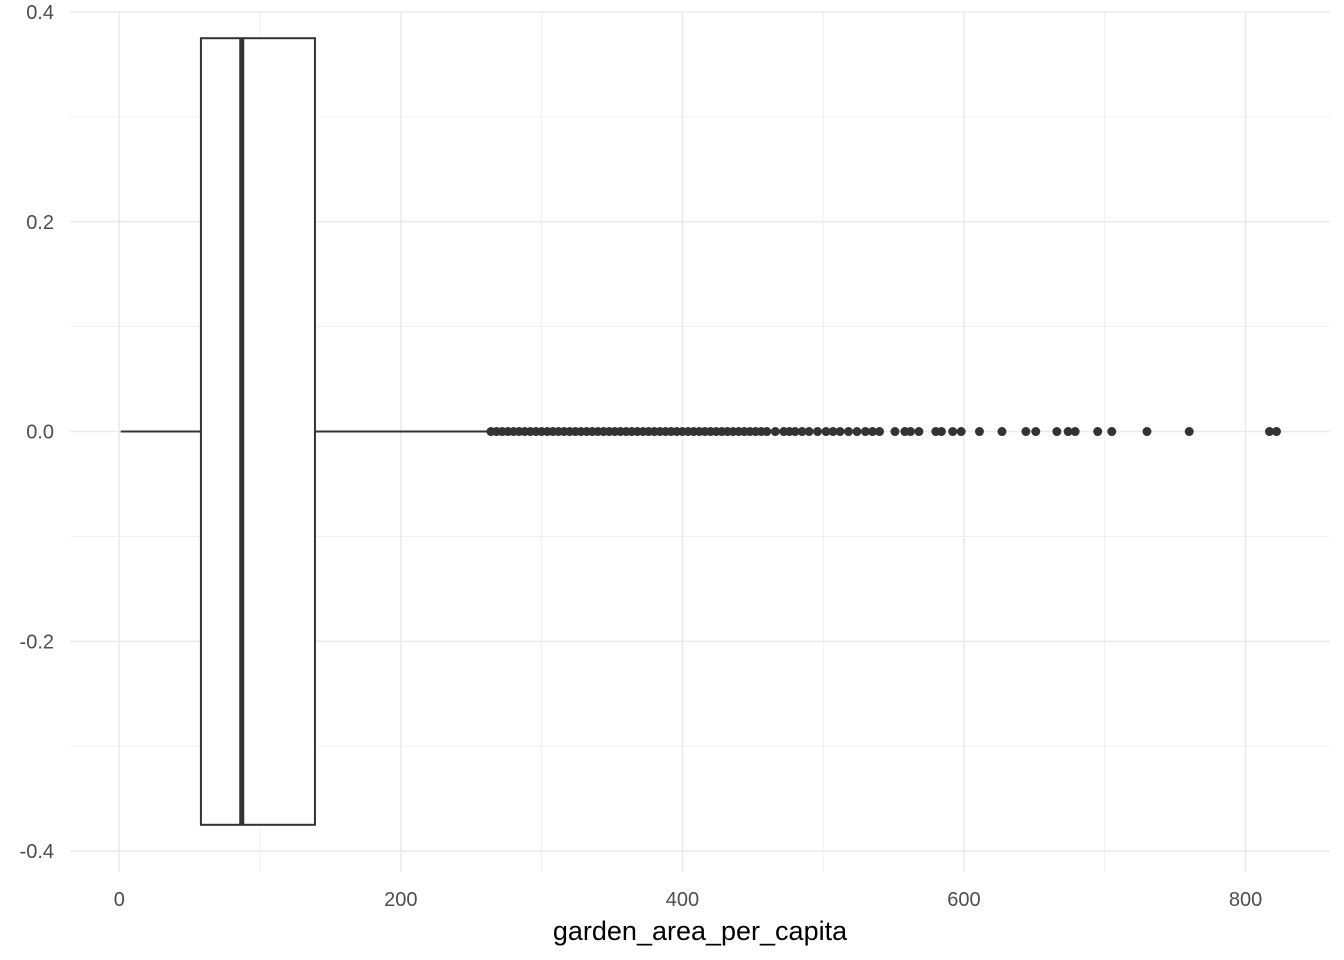 The height and width of the screenshot is (960, 1344). Describe the element at coordinates (40, 223) in the screenshot. I see `y-tick-label: 0.2` at that location.